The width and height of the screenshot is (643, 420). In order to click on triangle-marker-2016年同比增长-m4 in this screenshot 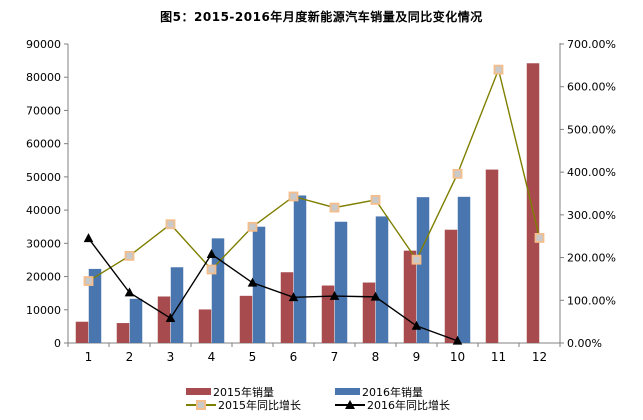, I will do `click(211, 253)`.